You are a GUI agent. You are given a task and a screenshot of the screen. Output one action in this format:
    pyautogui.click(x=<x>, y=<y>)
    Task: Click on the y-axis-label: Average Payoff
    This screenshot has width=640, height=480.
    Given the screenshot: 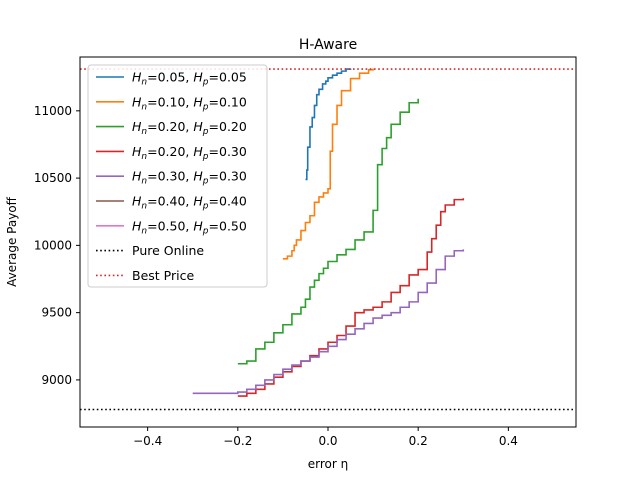 What is the action you would take?
    pyautogui.click(x=12, y=241)
    